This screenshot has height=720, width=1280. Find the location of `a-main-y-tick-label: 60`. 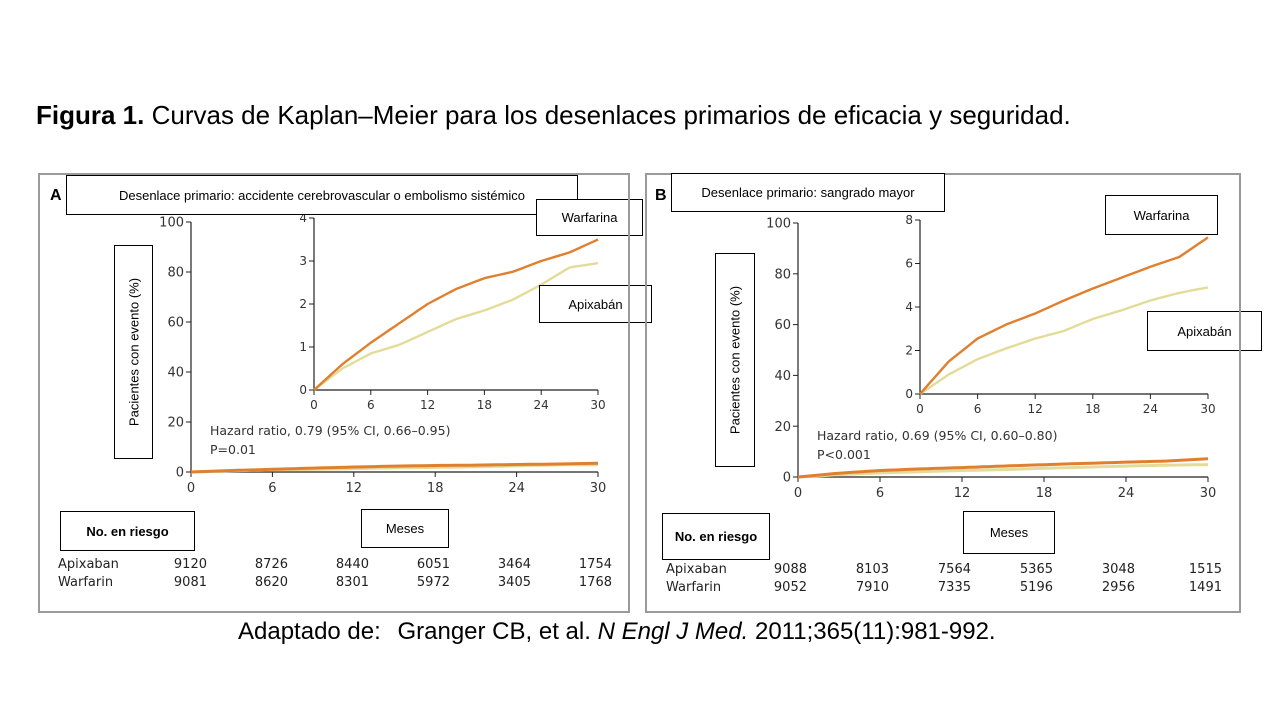

a-main-y-tick-label: 60 is located at coordinates (175, 323).